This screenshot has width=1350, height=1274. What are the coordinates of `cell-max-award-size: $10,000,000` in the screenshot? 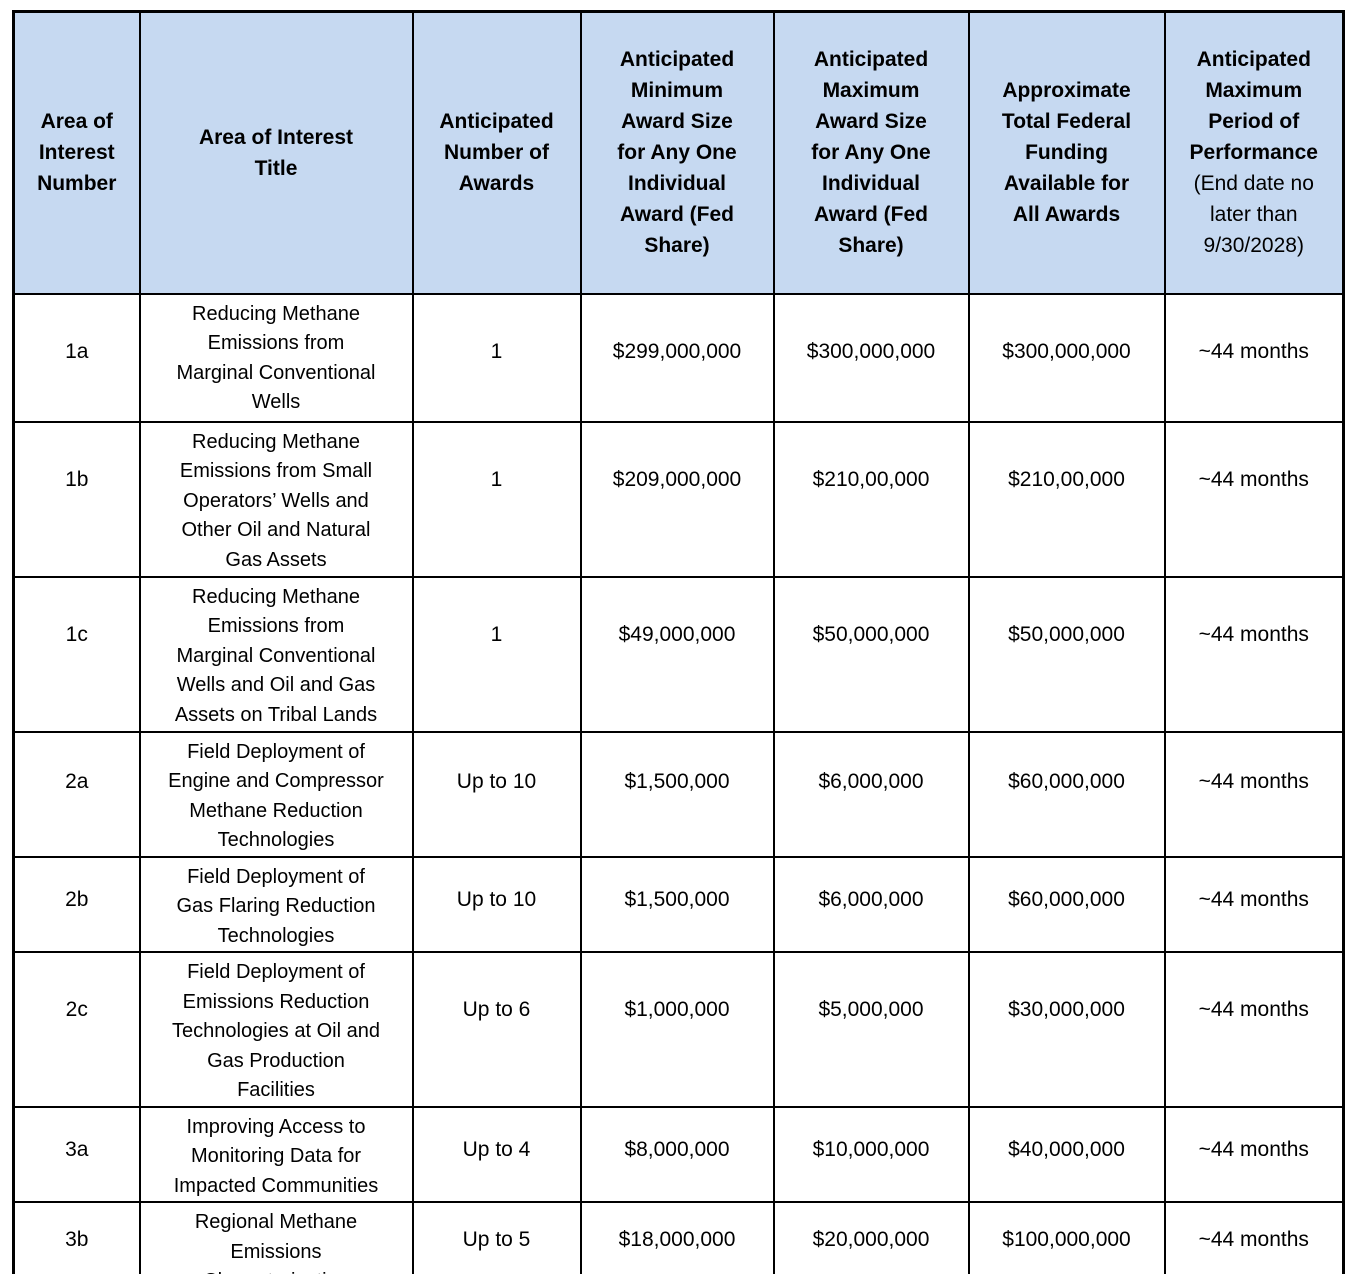 It's located at (871, 1154).